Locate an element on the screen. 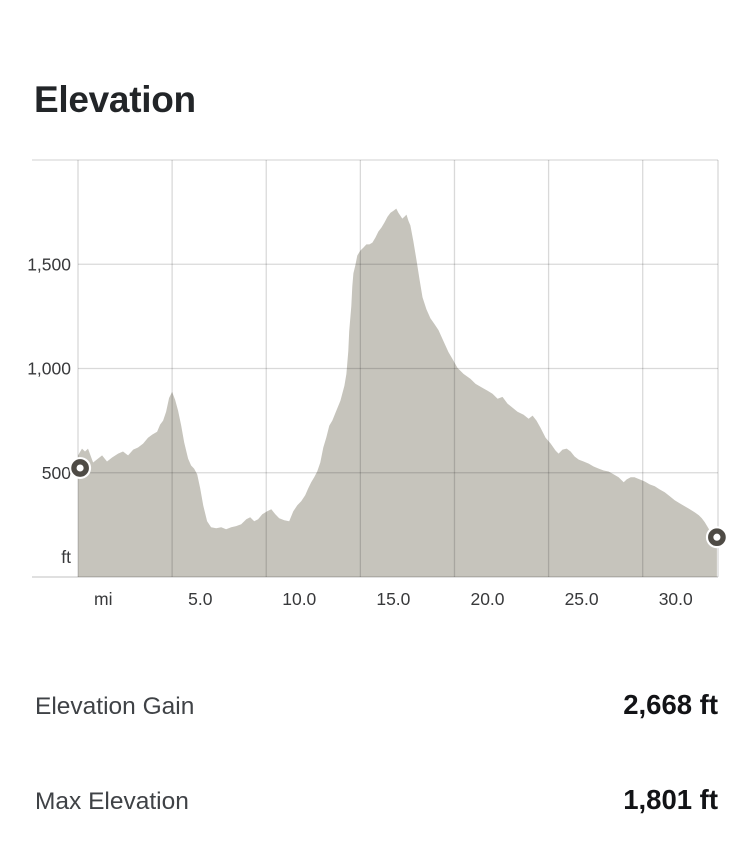 The height and width of the screenshot is (852, 750). x-tick-label: 25.0 is located at coordinates (582, 599).